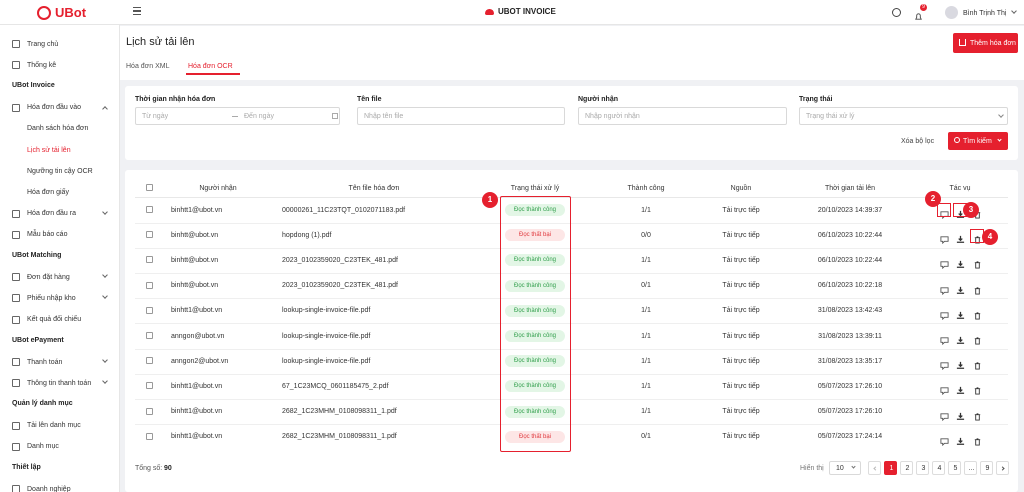 Image resolution: width=1024 pixels, height=492 pixels. I want to click on help-icon, so click(896, 12).